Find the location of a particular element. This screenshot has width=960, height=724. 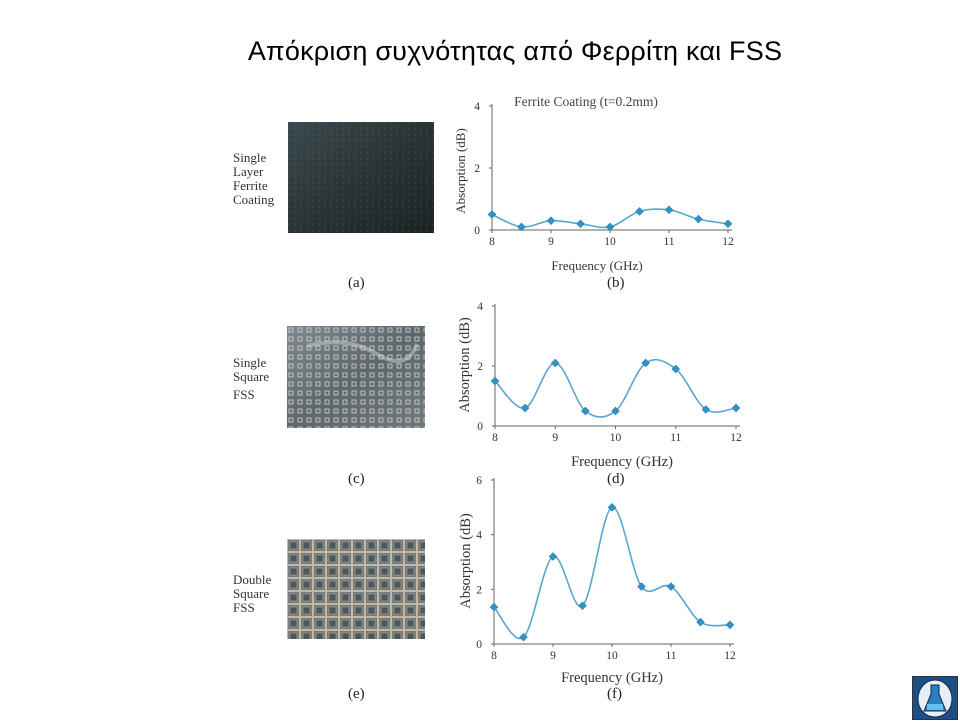

row-label-line: Layer is located at coordinates (248, 171).